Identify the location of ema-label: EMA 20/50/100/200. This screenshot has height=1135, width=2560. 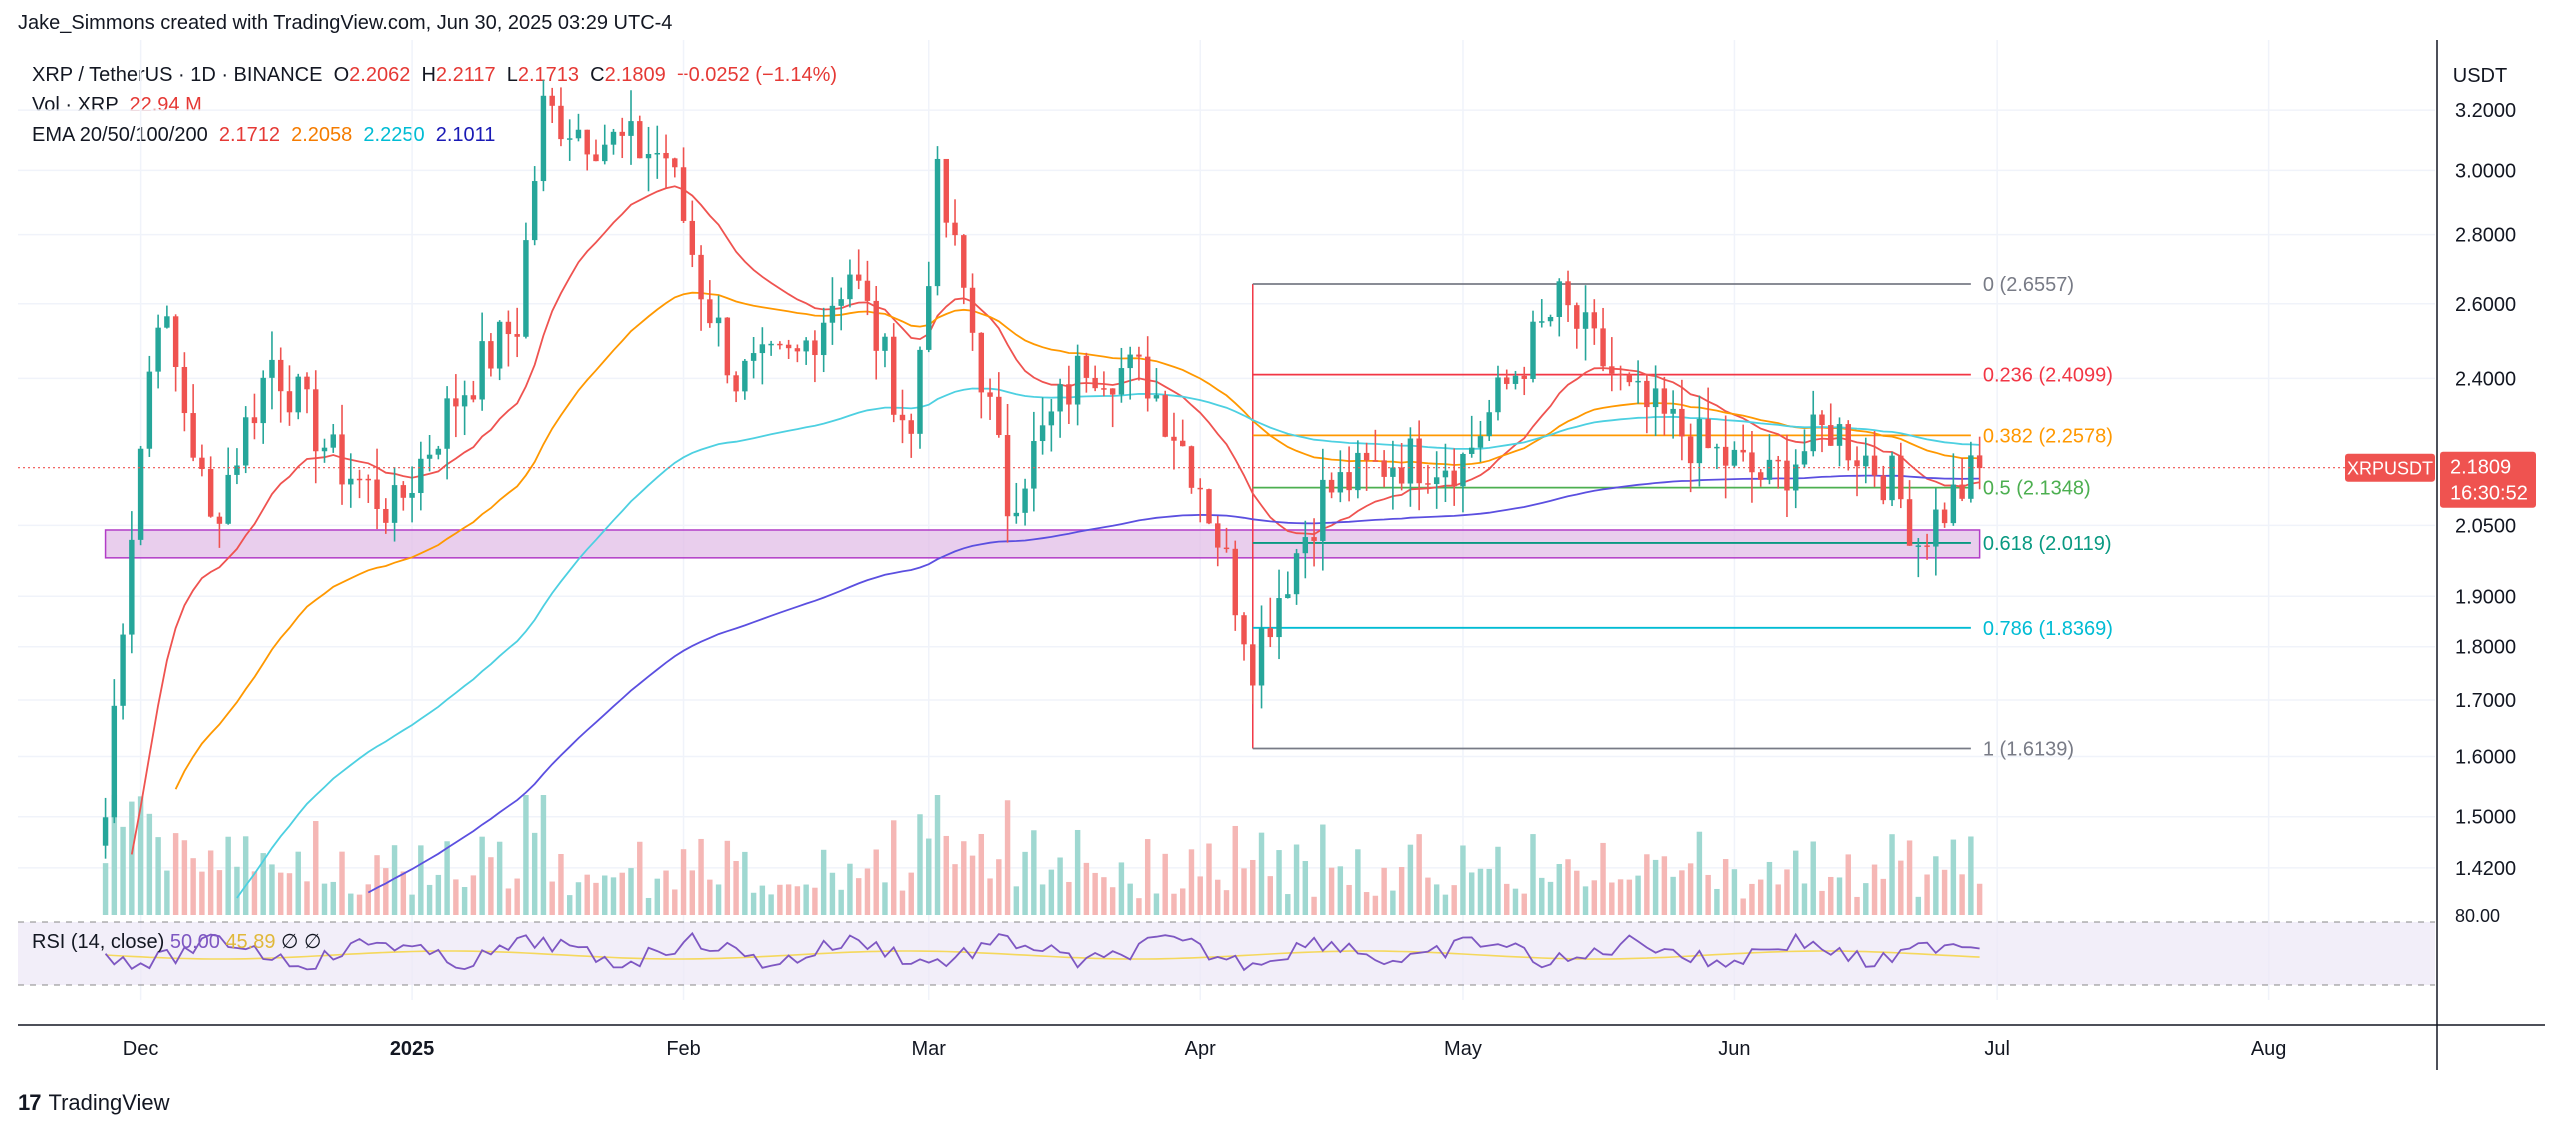
(120, 135).